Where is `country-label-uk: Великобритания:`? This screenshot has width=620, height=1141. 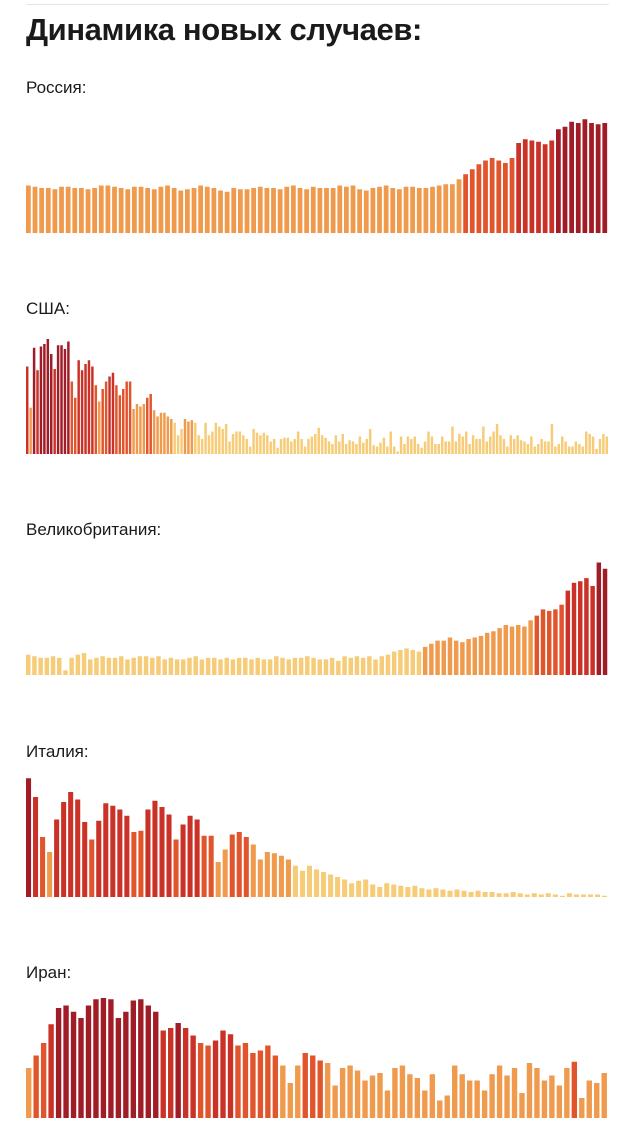 country-label-uk: Великобритания: is located at coordinates (94, 529).